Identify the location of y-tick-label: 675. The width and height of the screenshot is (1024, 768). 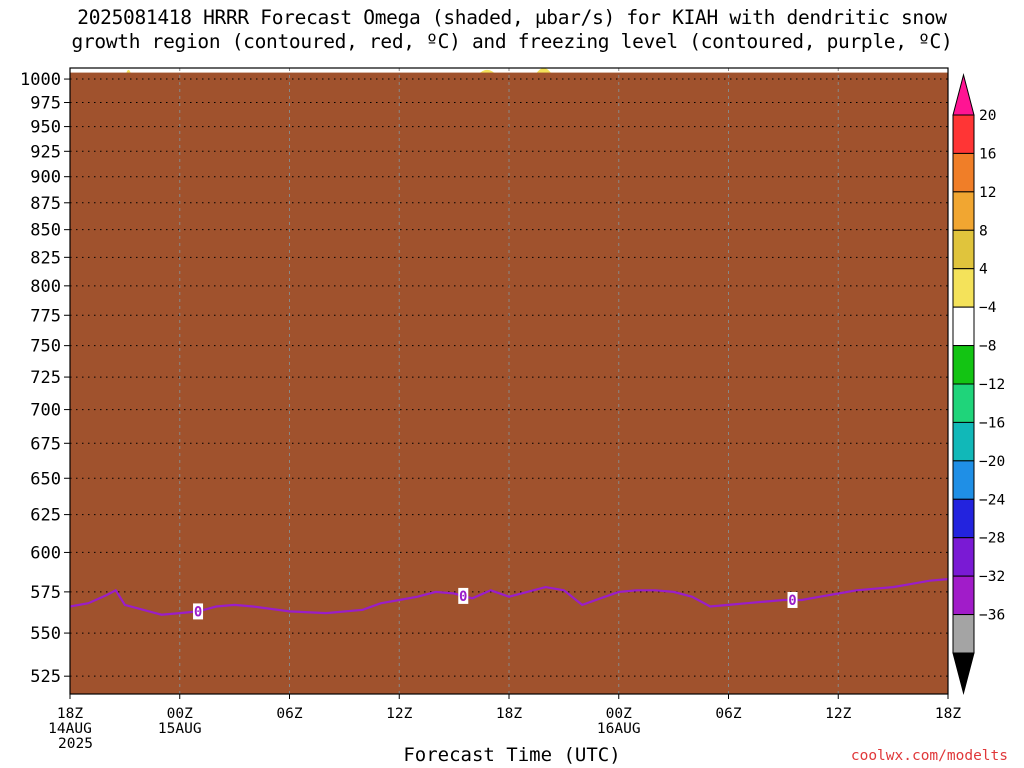
(45, 444).